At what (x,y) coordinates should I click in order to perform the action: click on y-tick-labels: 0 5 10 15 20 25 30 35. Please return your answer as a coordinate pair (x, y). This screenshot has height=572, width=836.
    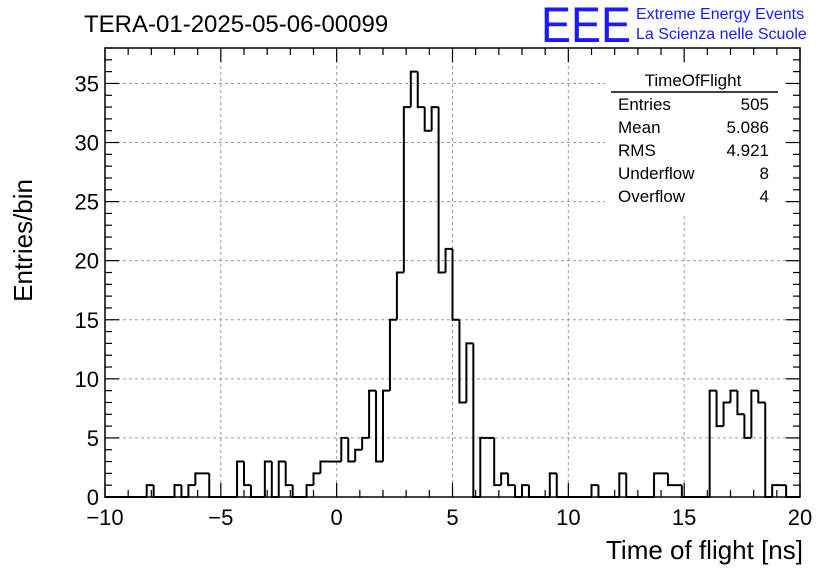
    Looking at the image, I should click on (87, 290).